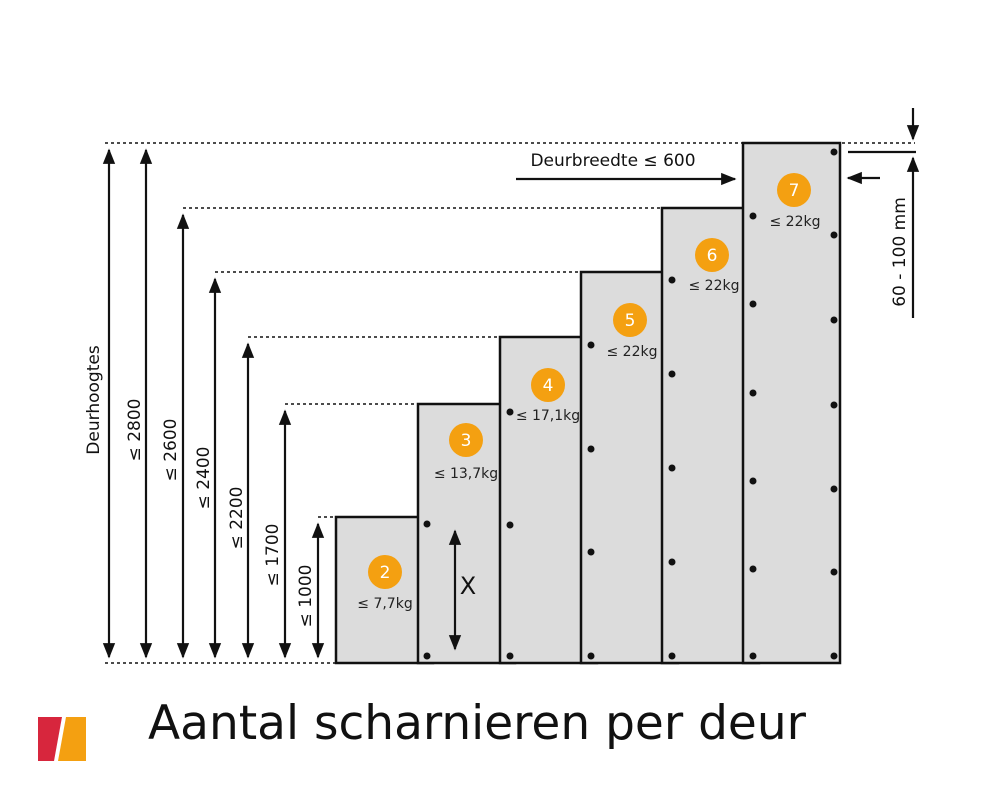  I want to click on hinge-count-2: 2, so click(385, 573).